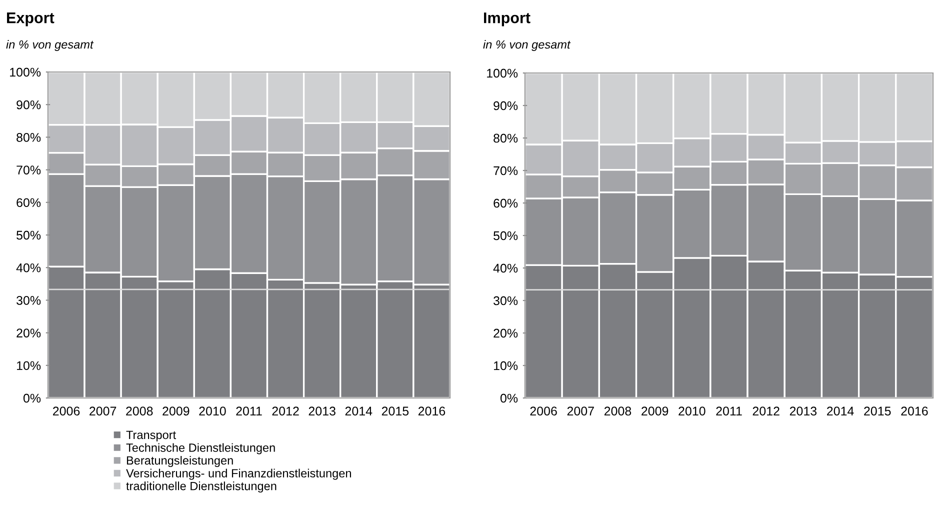 The height and width of the screenshot is (513, 935). Describe the element at coordinates (201, 487) in the screenshot. I see `legend-label: traditionelle Dienstleistungen` at that location.